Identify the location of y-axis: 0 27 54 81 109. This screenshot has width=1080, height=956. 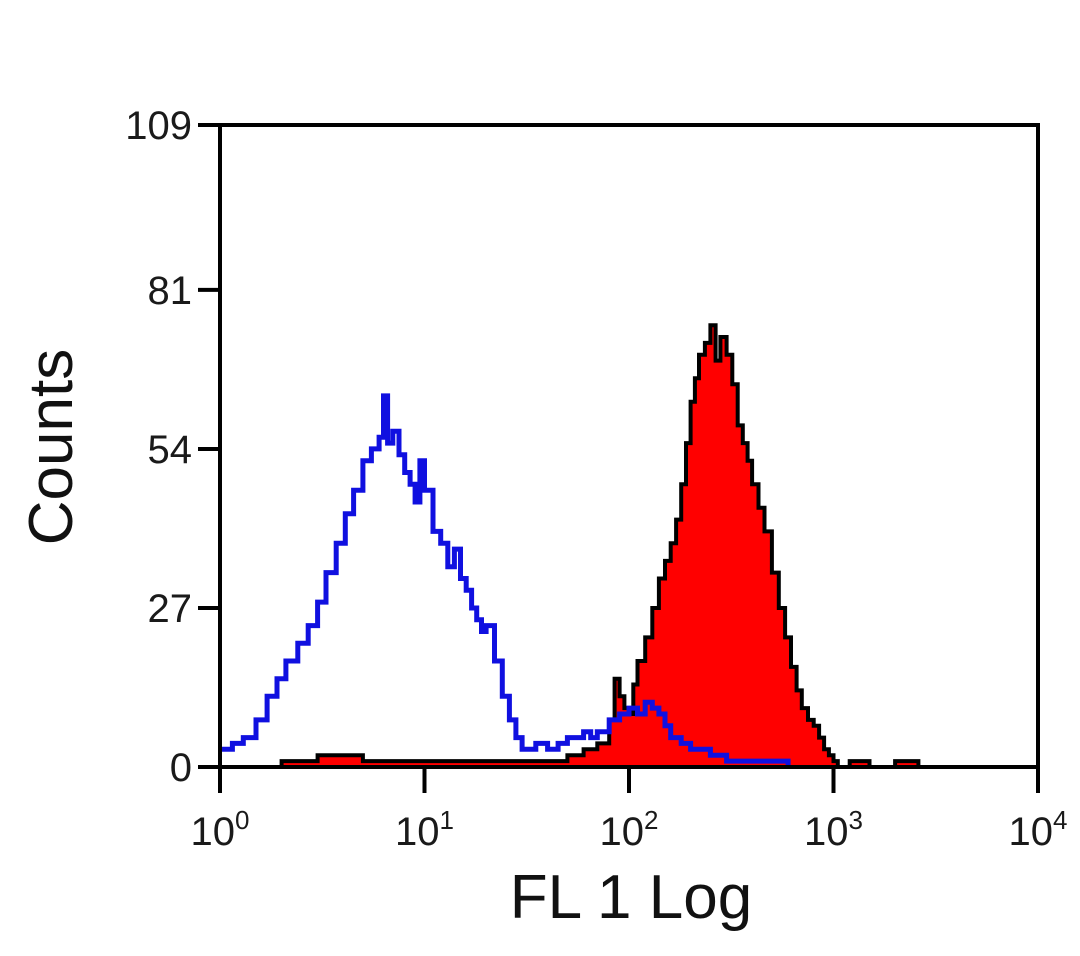
(172, 447).